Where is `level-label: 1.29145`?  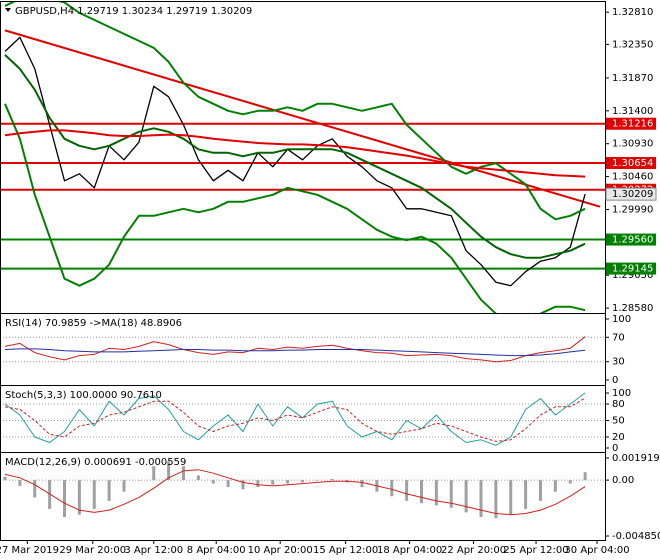 level-label: 1.29145 is located at coordinates (632, 269).